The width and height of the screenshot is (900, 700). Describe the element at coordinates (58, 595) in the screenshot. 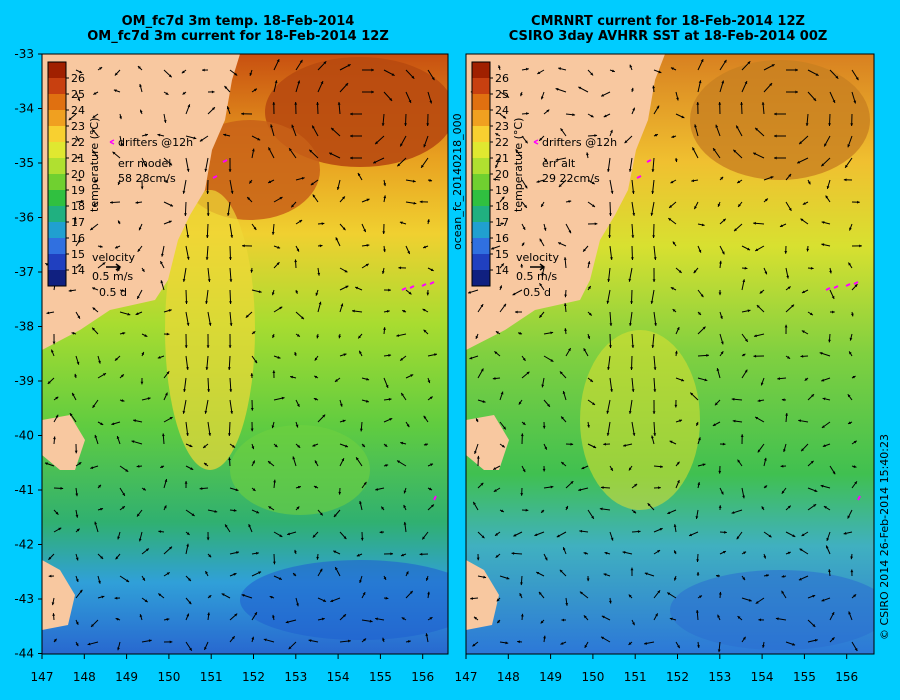

I see `left-land-tasmania` at that location.